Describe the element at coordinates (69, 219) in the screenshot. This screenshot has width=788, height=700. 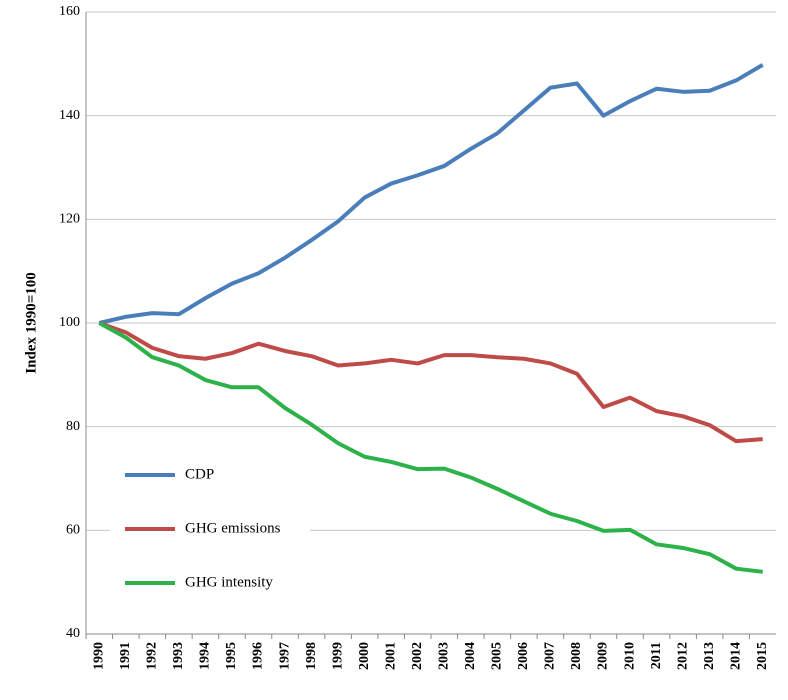
I see `y-tick-label: 120` at that location.